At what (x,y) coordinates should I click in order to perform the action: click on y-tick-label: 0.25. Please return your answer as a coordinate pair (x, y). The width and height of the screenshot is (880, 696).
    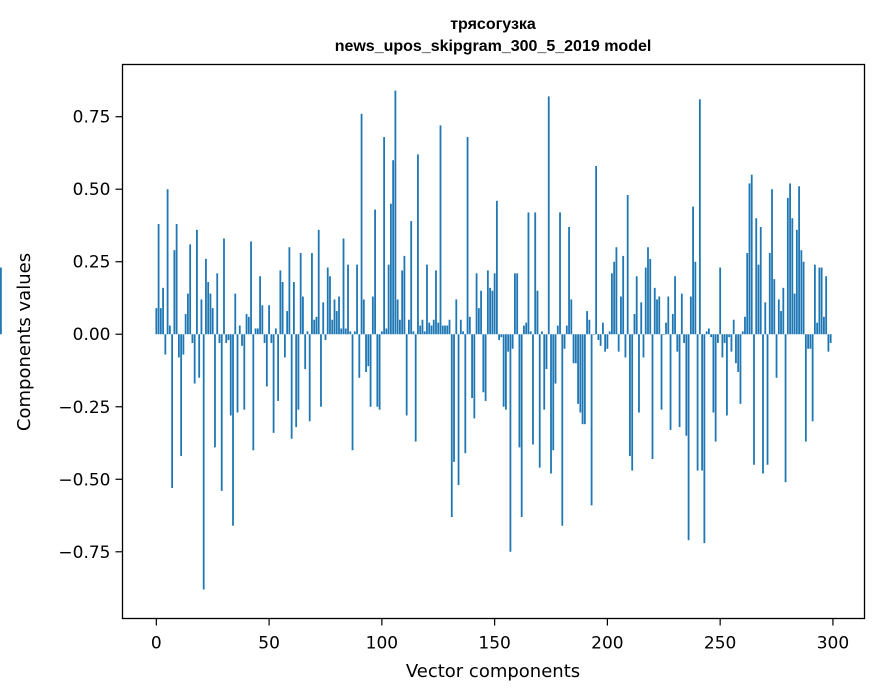
    Looking at the image, I should click on (92, 263).